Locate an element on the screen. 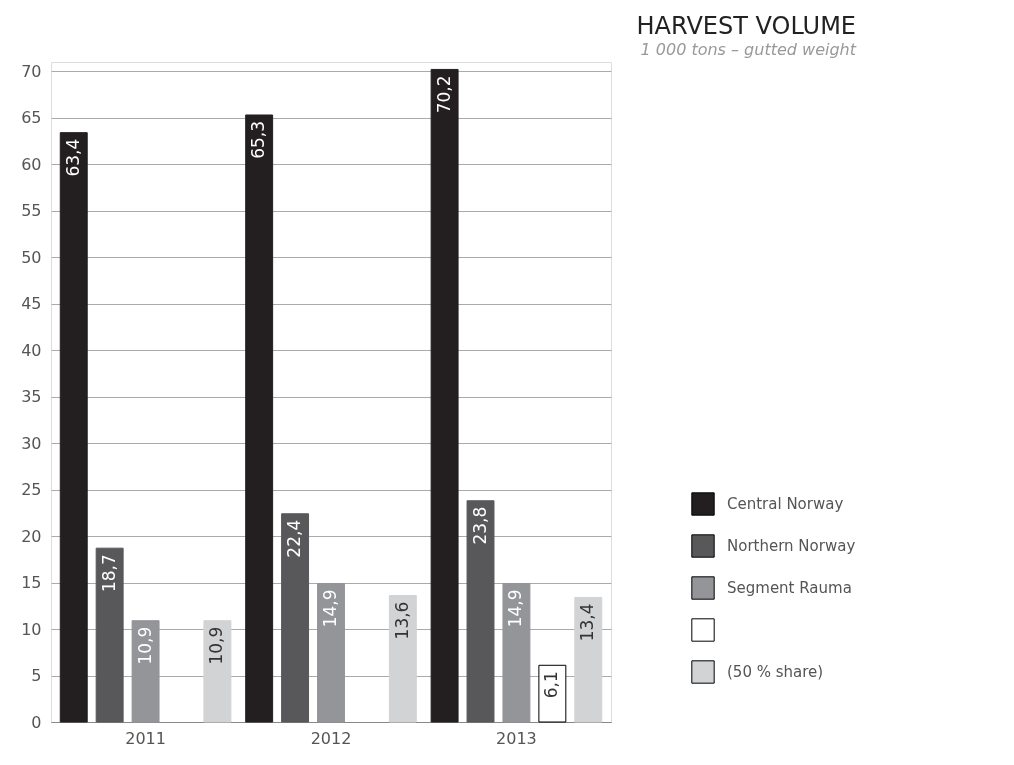 This screenshot has height=765, width=1014. y-tick-label: 55 is located at coordinates (31, 211).